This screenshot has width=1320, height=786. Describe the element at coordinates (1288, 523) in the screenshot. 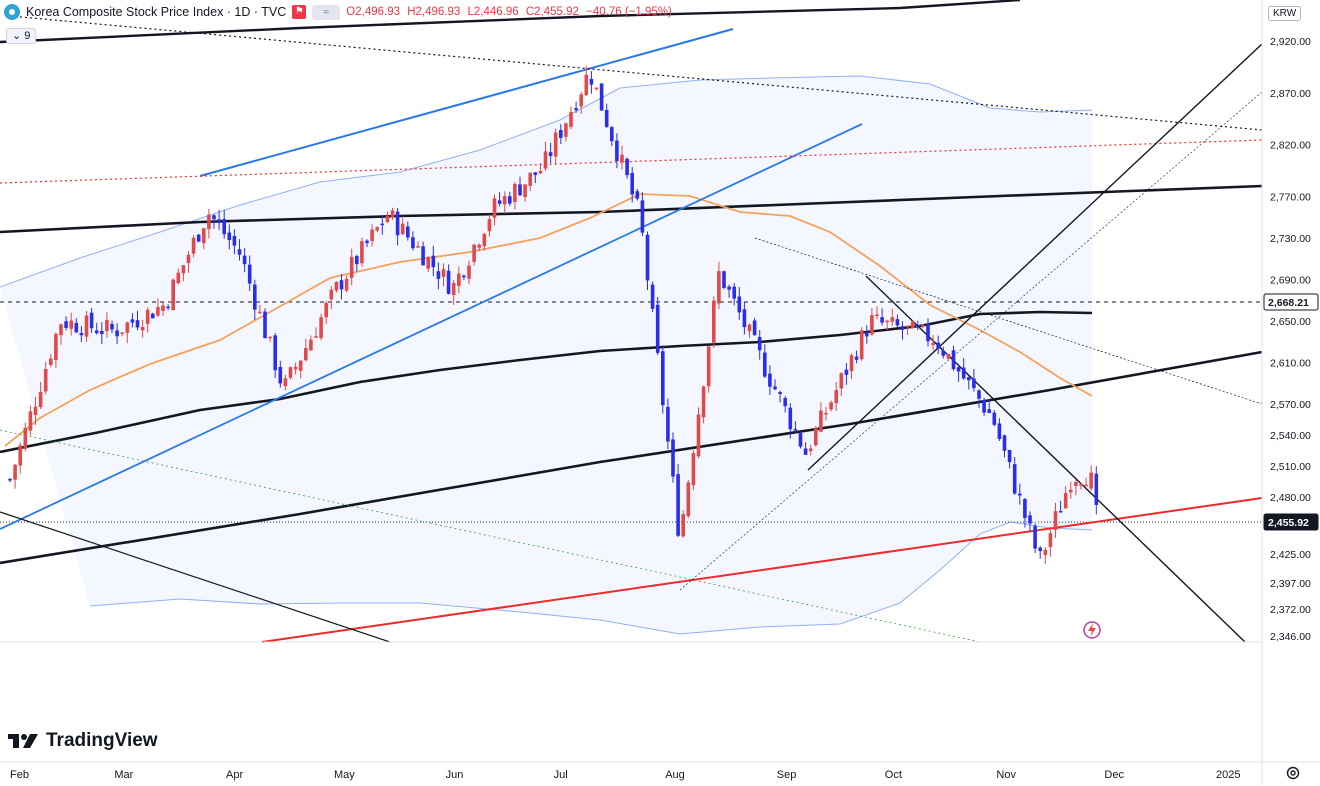

I see `svg-text: 2,455.92` at that location.